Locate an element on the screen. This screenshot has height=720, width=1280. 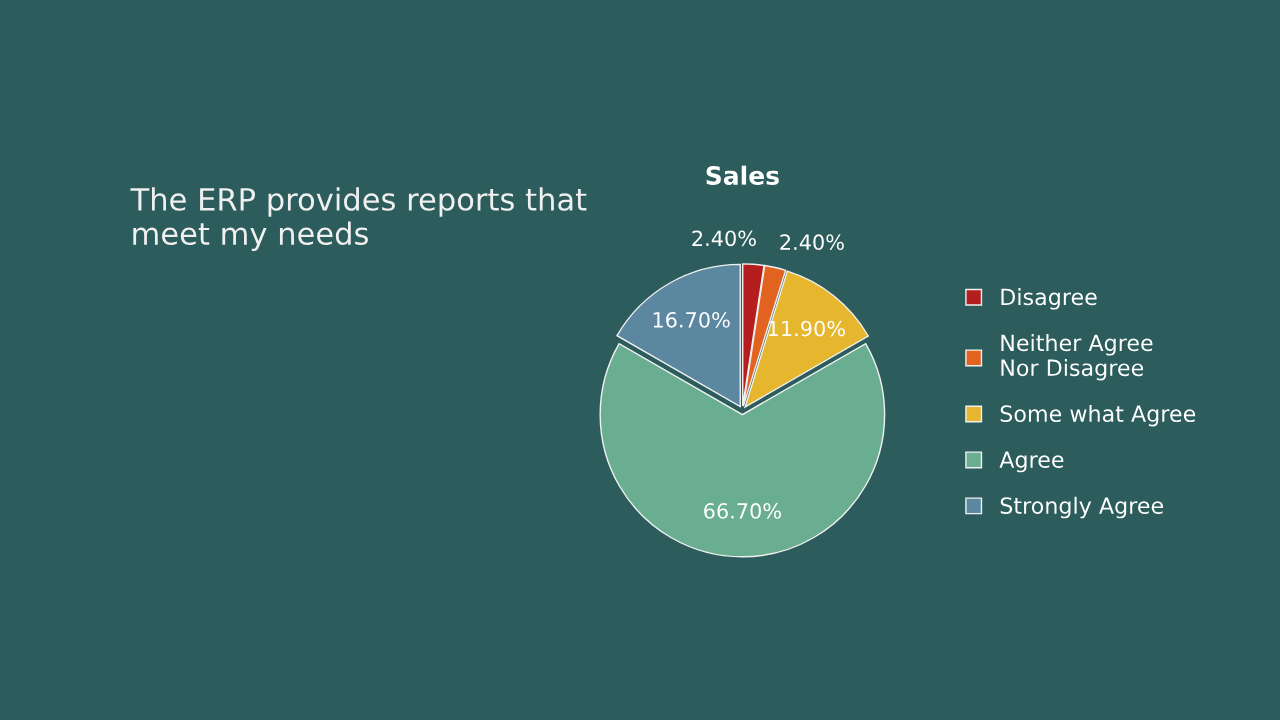
legend-label: Strongly Agree is located at coordinates (1081, 507).